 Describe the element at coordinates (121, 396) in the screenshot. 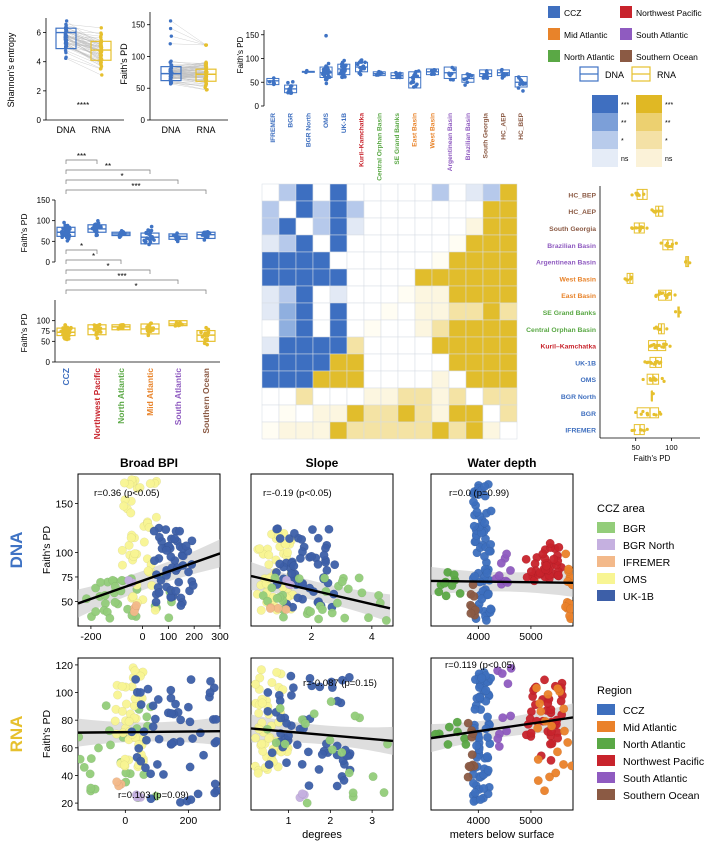

I see `category-label: North Atlantic` at that location.